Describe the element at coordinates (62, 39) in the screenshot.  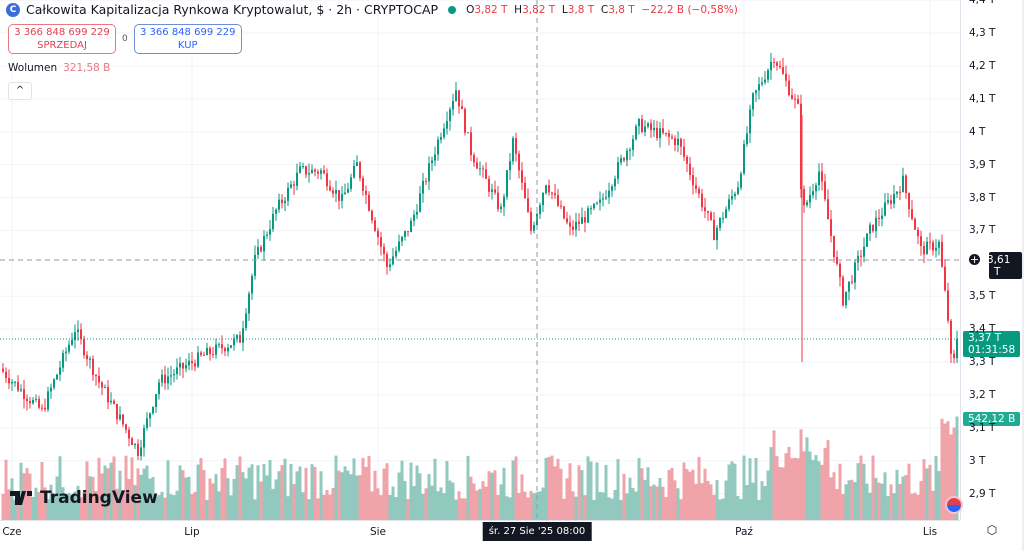
I see `sell-button: 3 366 848 699 229 SPRZEDAJ` at that location.